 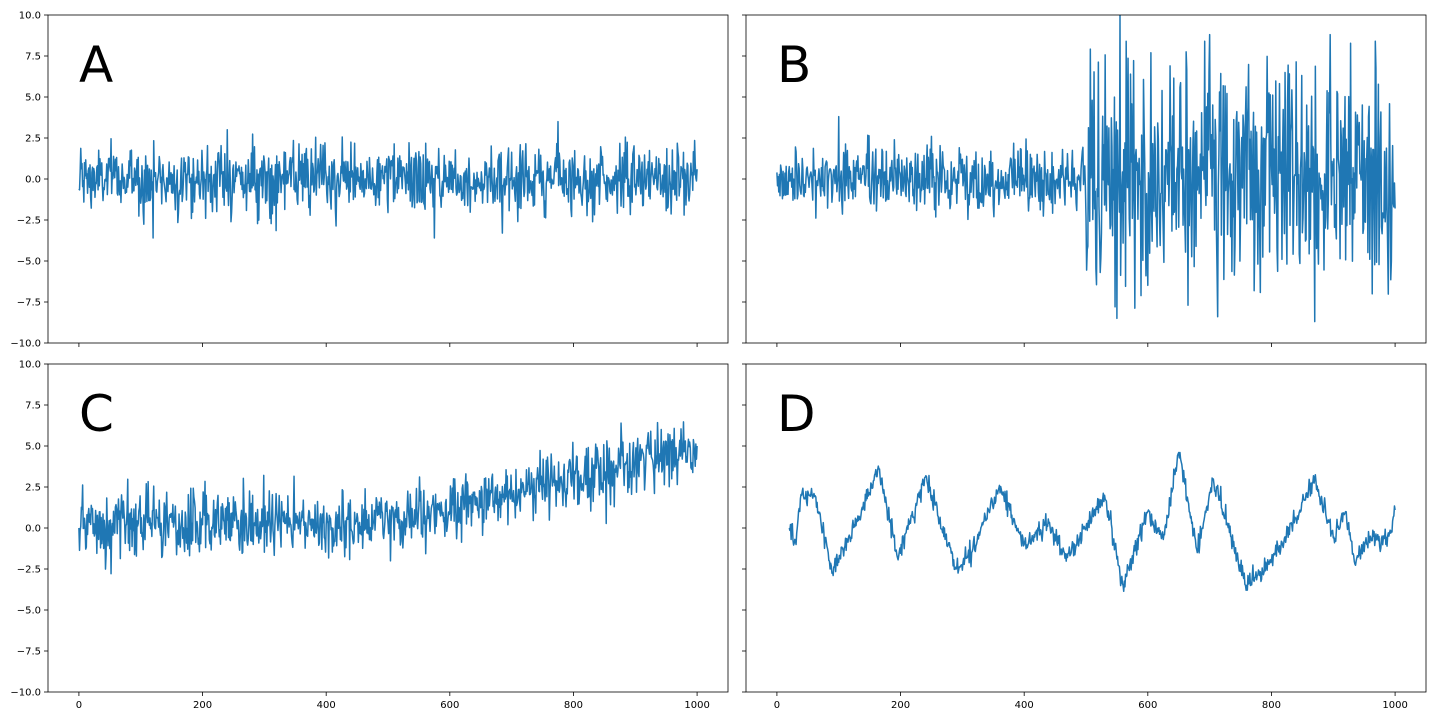 I want to click on series-line-d, so click(x=1092, y=522).